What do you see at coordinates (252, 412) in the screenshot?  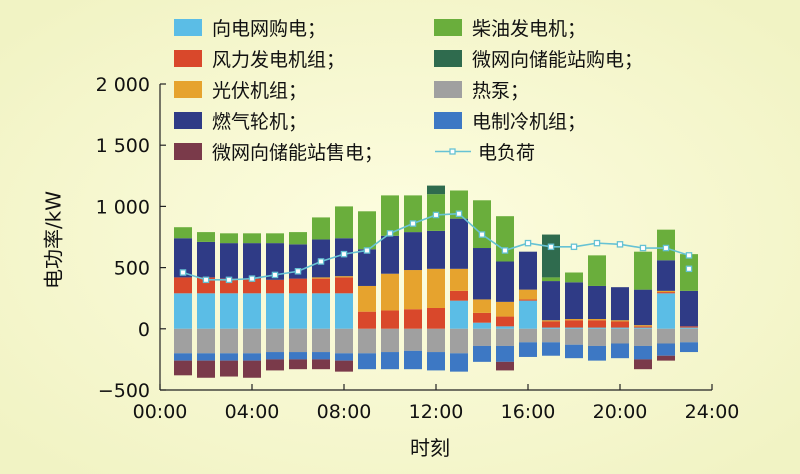 I see `x-tick-label: 04:00` at bounding box center [252, 412].